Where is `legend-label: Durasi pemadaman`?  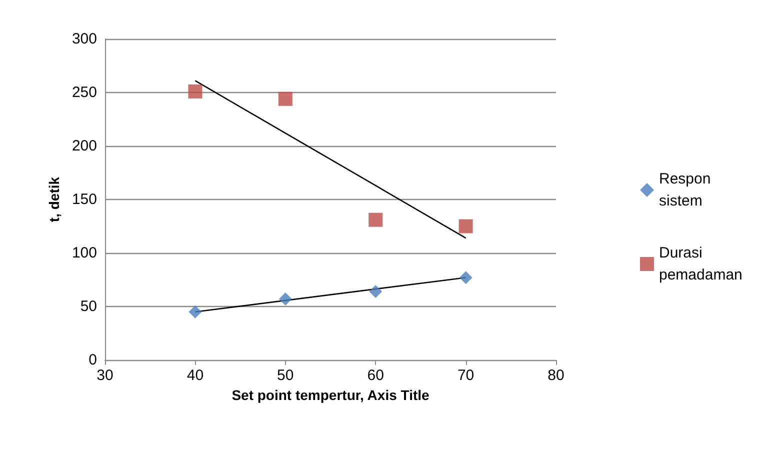 legend-label: Durasi pemadaman is located at coordinates (700, 264).